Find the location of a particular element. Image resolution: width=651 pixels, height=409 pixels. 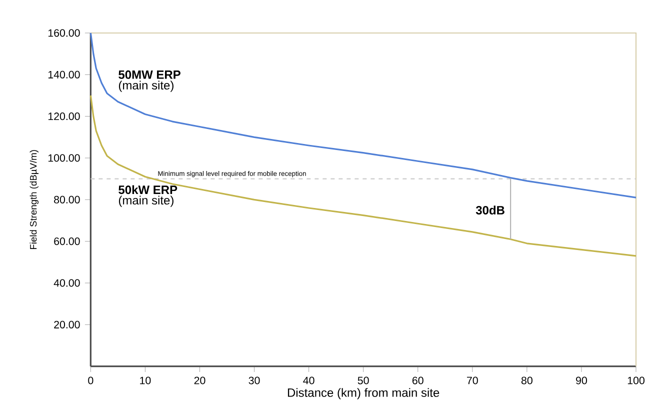

y-tick-label: 60.00 is located at coordinates (67, 242).